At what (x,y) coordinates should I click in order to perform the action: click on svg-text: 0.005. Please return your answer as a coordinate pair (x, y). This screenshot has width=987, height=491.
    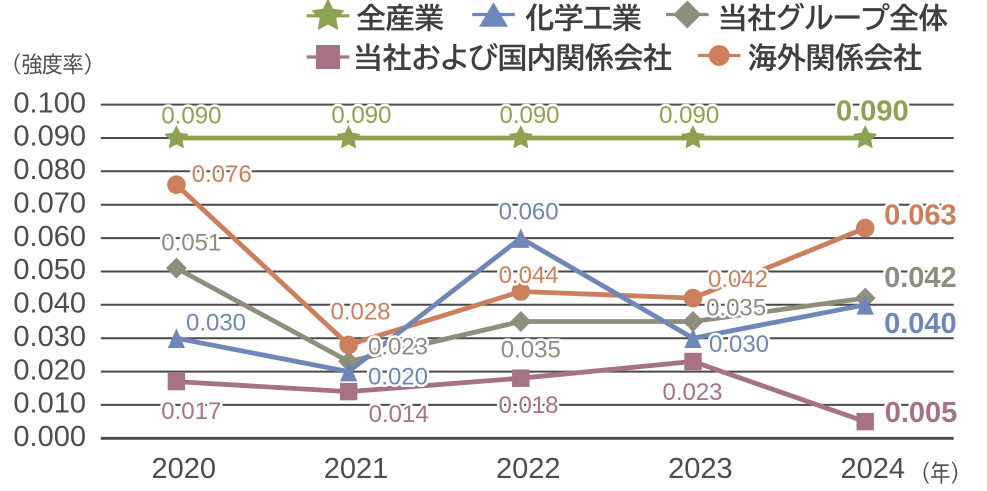
    Looking at the image, I should click on (921, 413).